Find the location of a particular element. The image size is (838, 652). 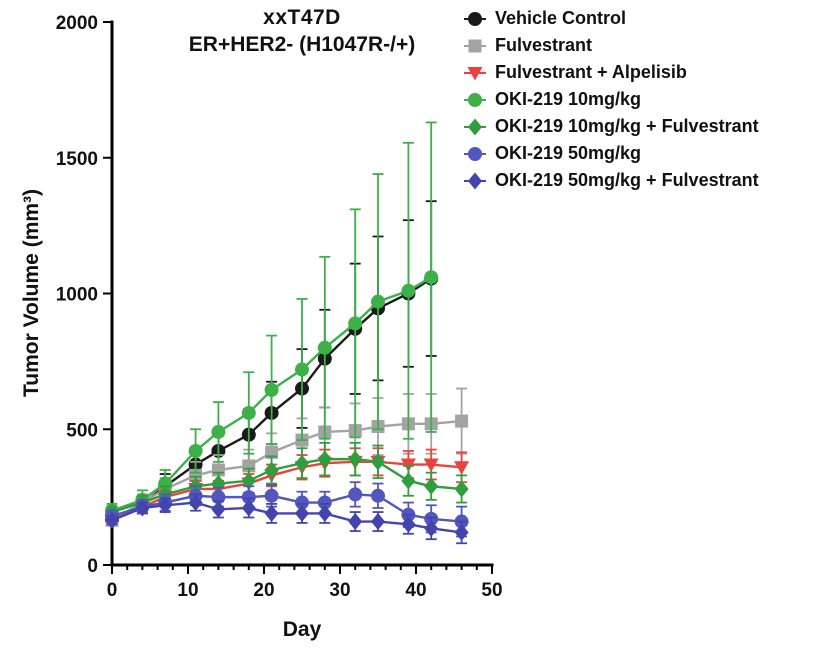

y-tick-label: 500 is located at coordinates (82, 430).